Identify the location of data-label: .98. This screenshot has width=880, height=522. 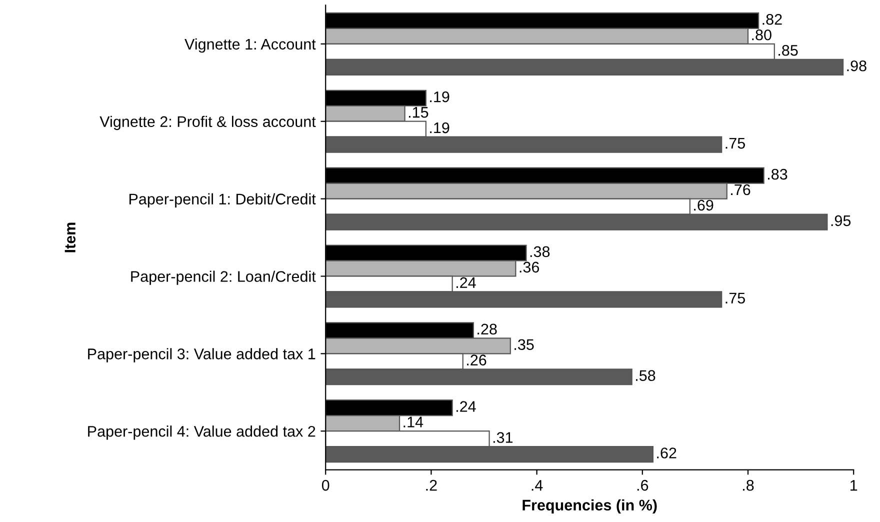
(856, 66).